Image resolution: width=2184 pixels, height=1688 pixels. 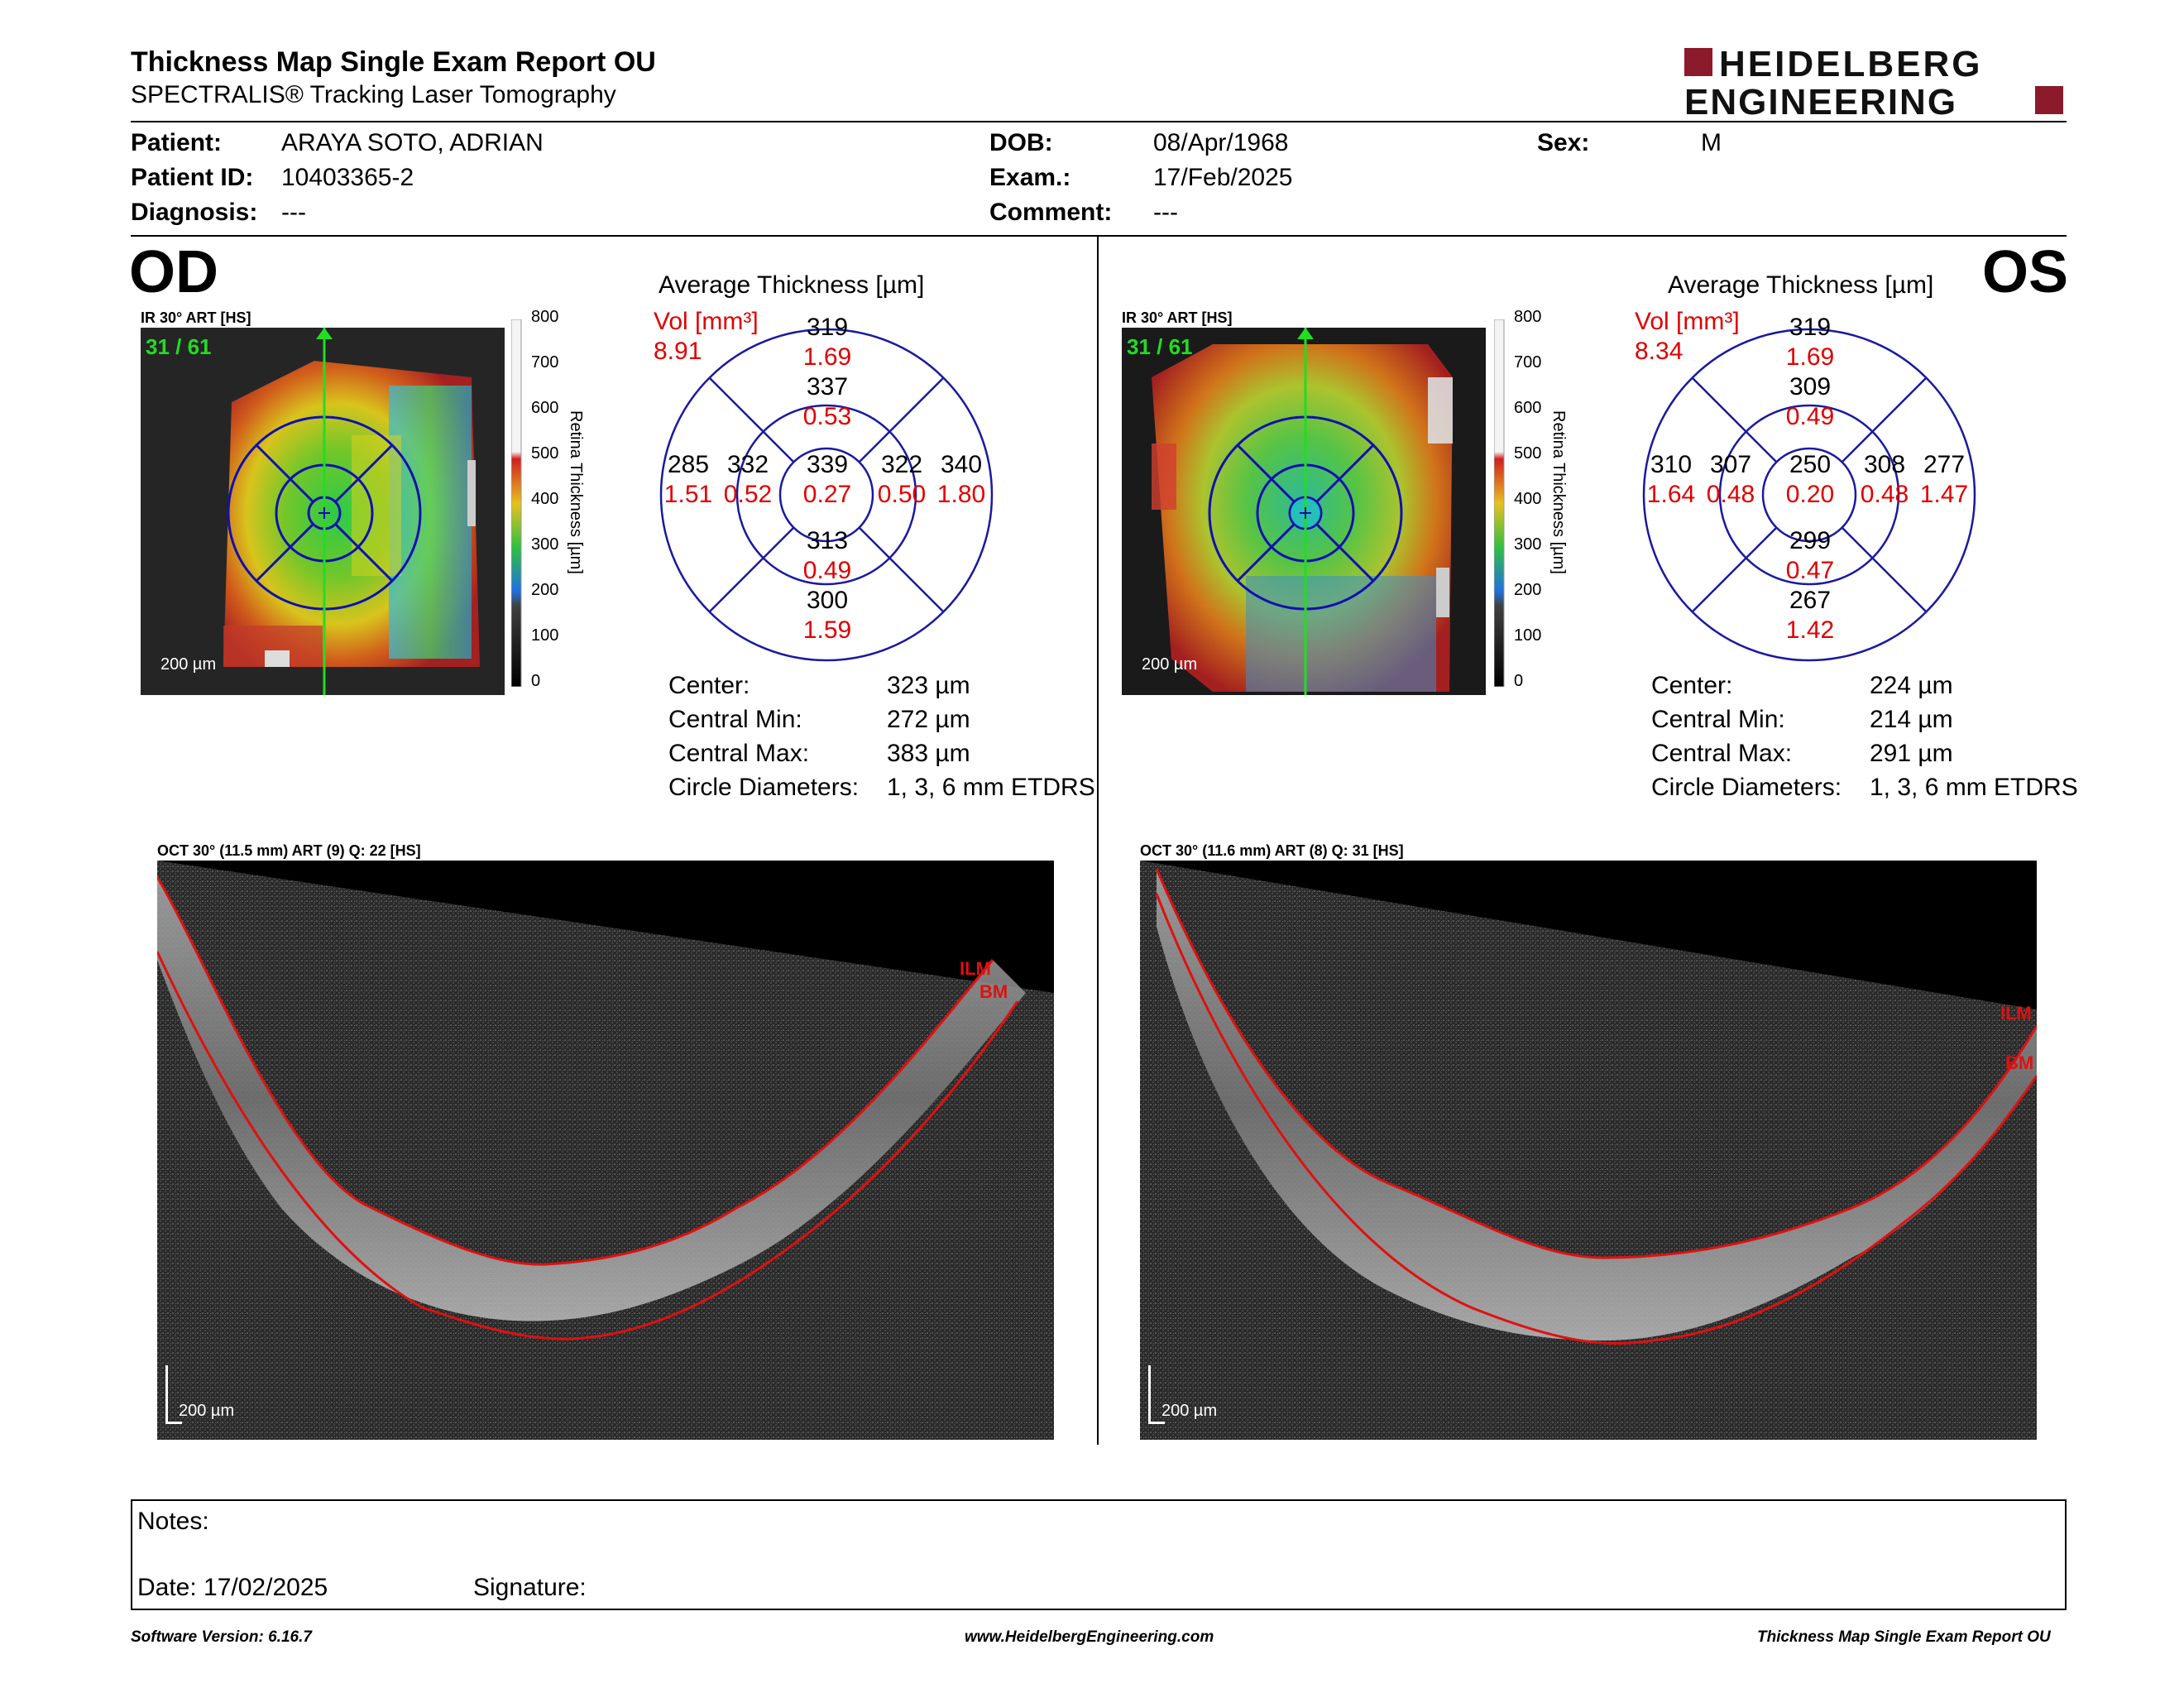 I want to click on os-vol-value: 8.34, so click(x=1659, y=351).